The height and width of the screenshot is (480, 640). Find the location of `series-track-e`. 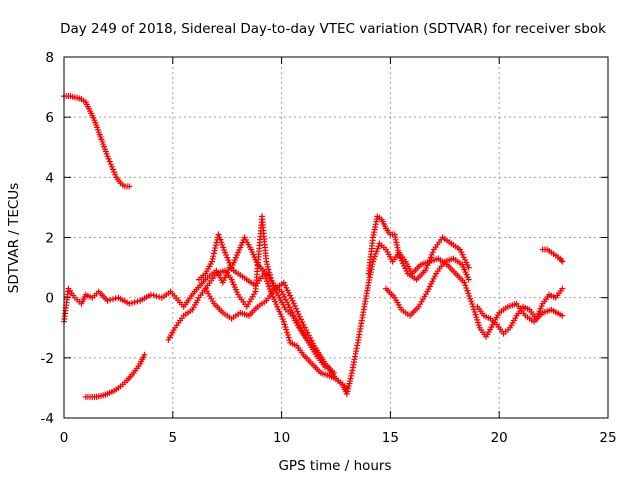

series-track-e is located at coordinates (262, 300).